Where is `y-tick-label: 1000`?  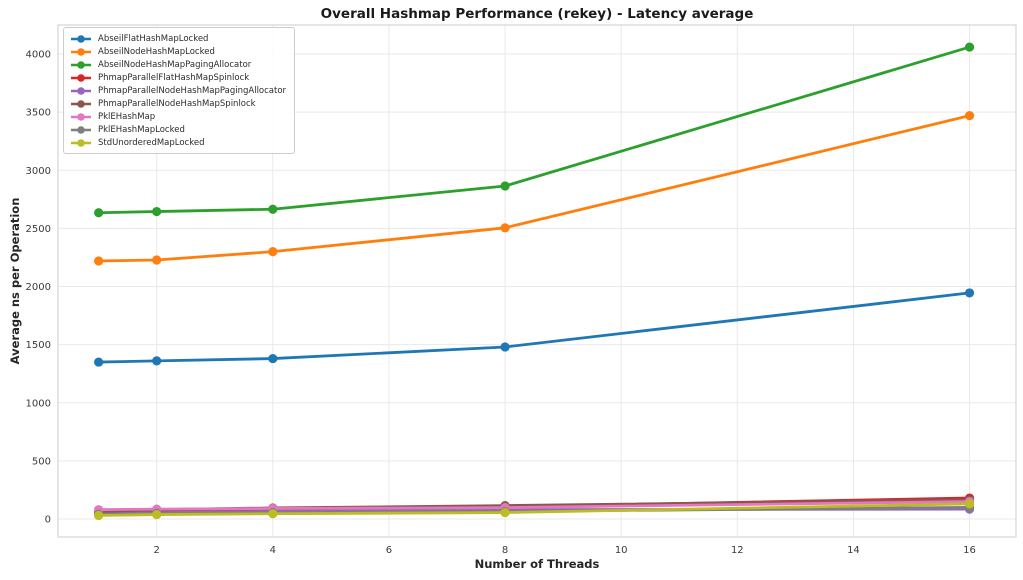 y-tick-label: 1000 is located at coordinates (38, 403).